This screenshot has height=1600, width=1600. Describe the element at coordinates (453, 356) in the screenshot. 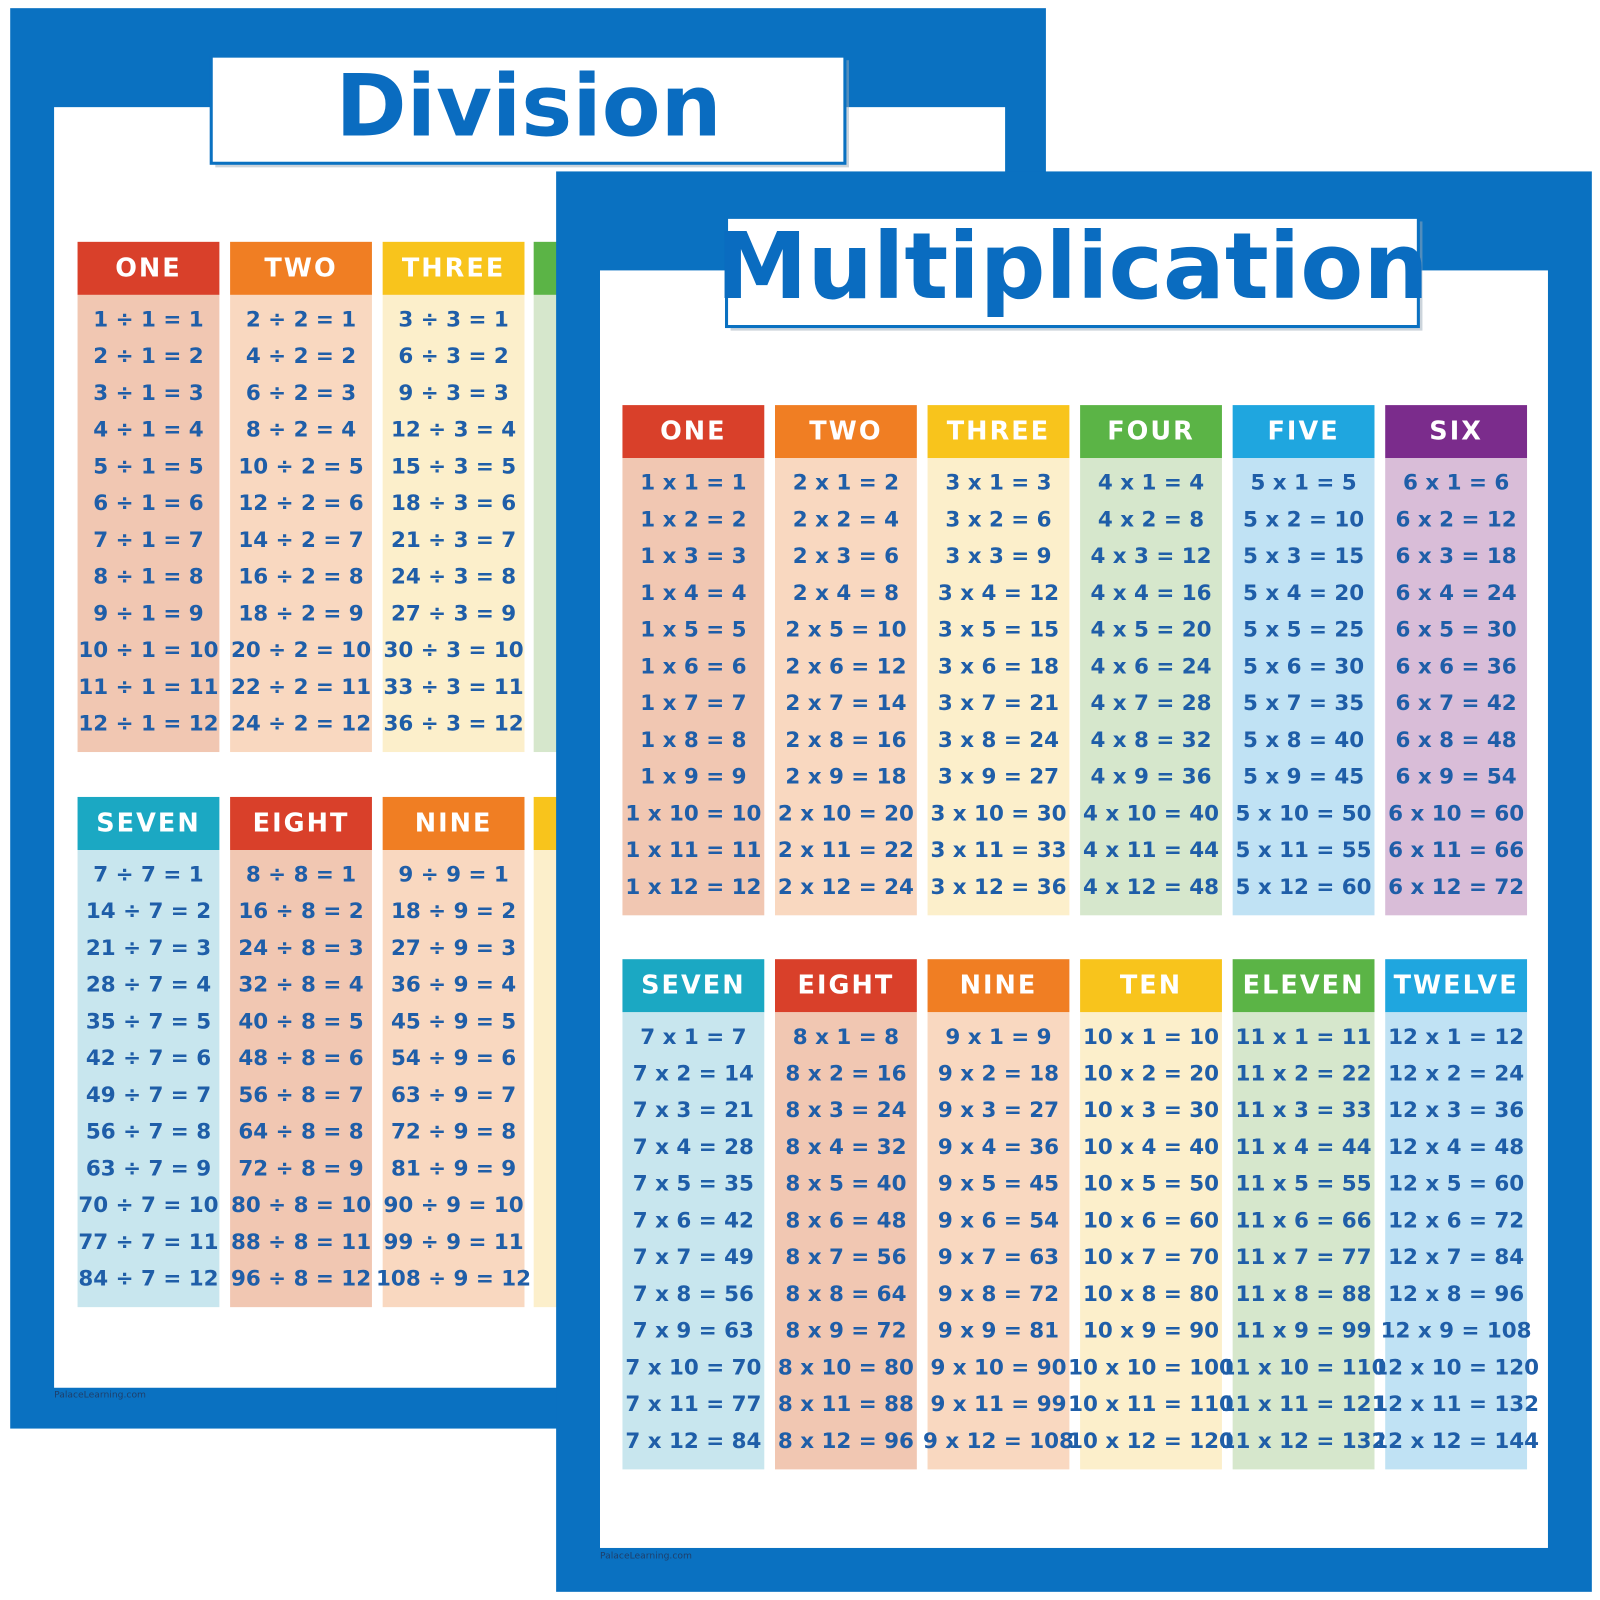

I see `fact: 6 ÷ 3 = 2` at that location.